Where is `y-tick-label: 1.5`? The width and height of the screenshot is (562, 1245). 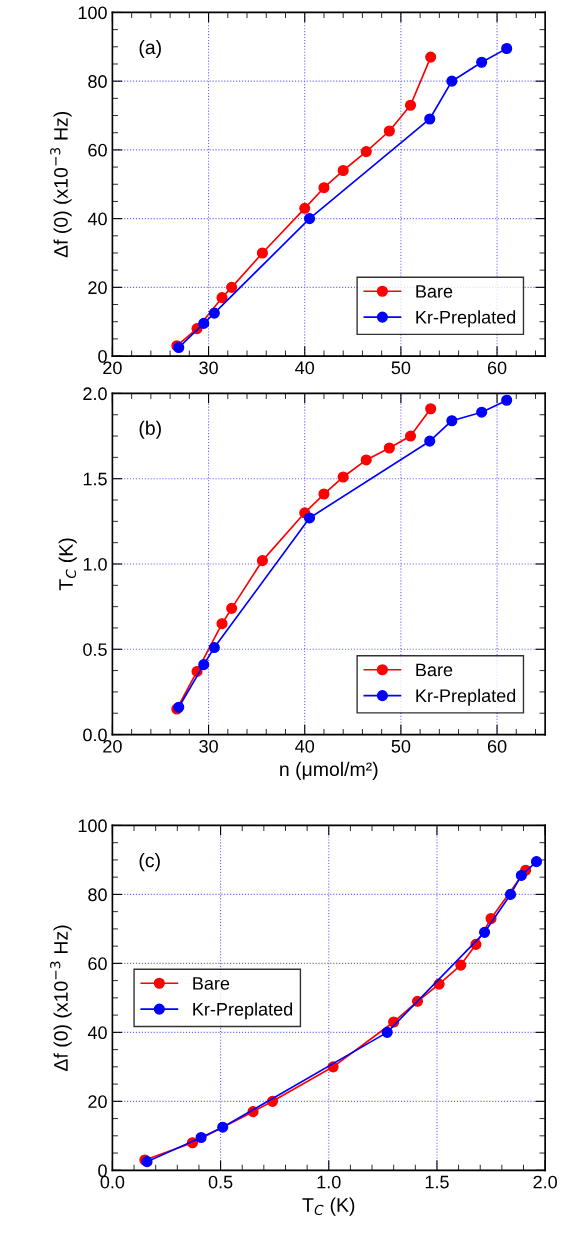 y-tick-label: 1.5 is located at coordinates (95, 479).